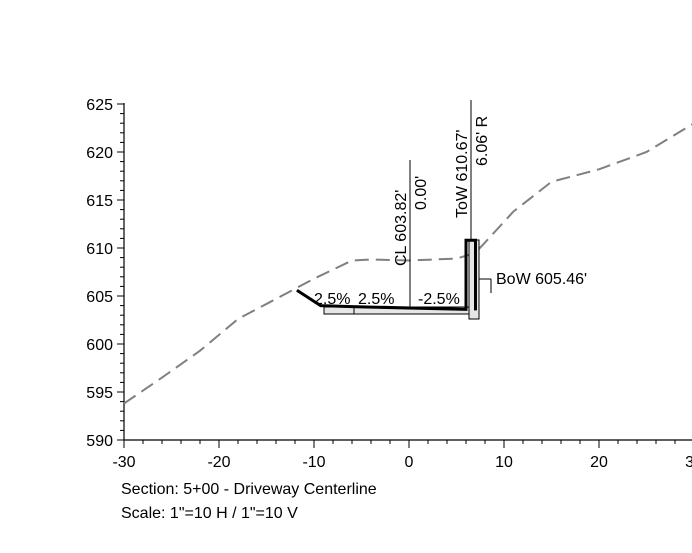 The height and width of the screenshot is (553, 692). What do you see at coordinates (482, 141) in the screenshot?
I see `tow-offset-label: 6.06' R` at bounding box center [482, 141].